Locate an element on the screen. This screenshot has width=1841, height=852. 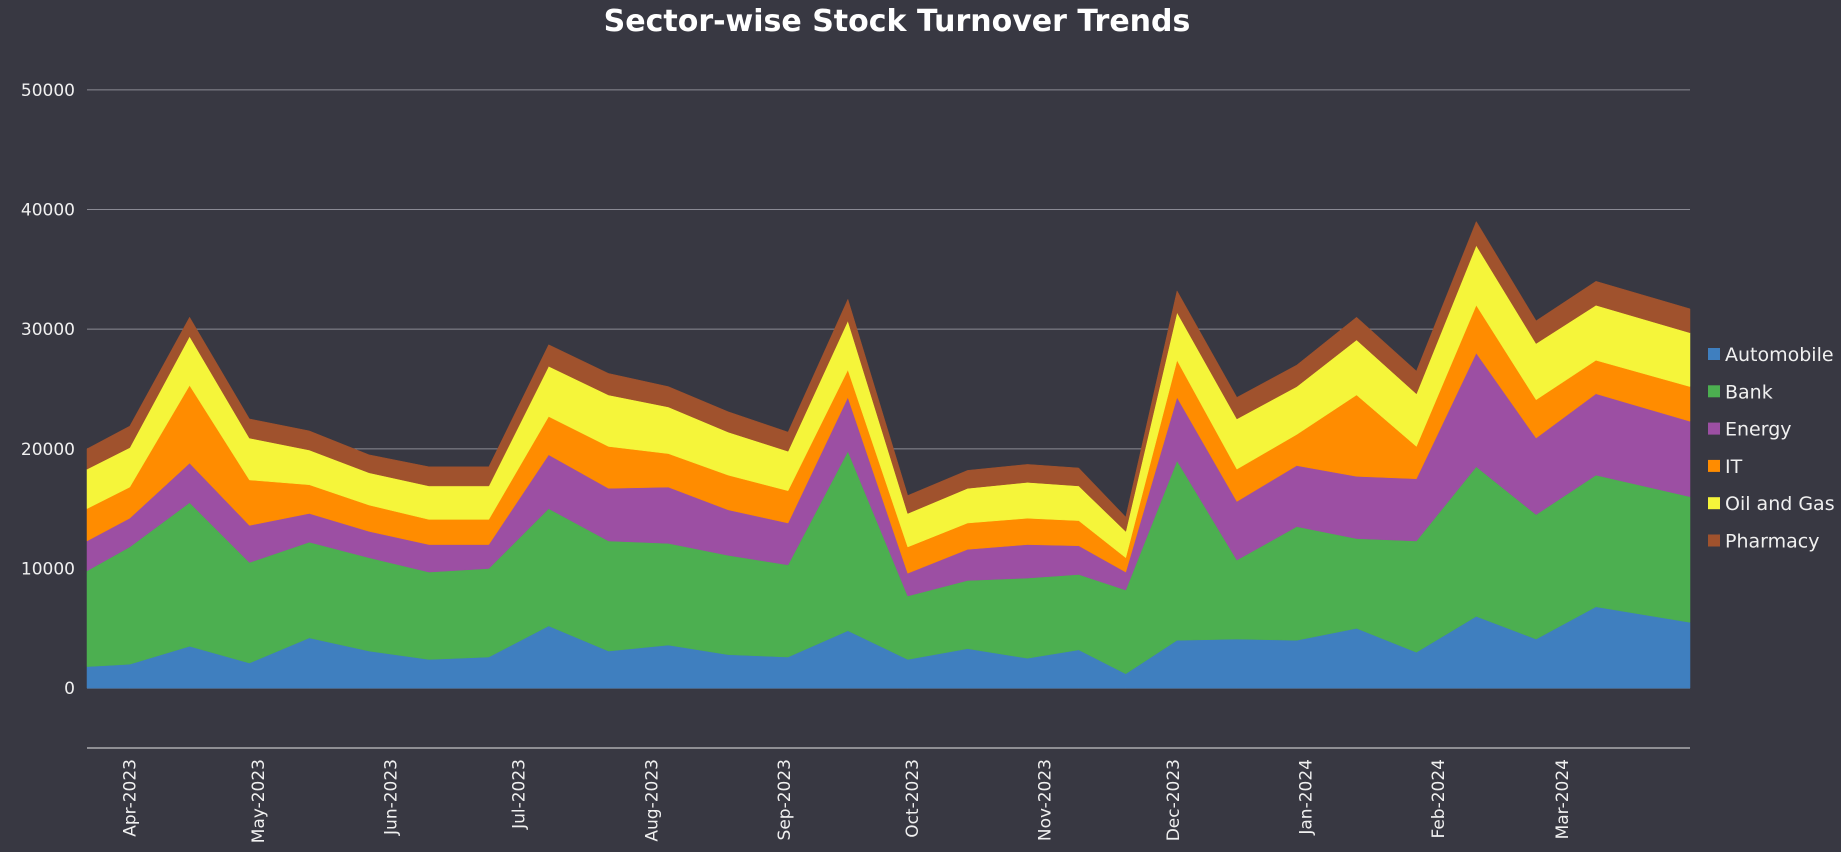
y-tick-label: 30000 is located at coordinates (48, 330).